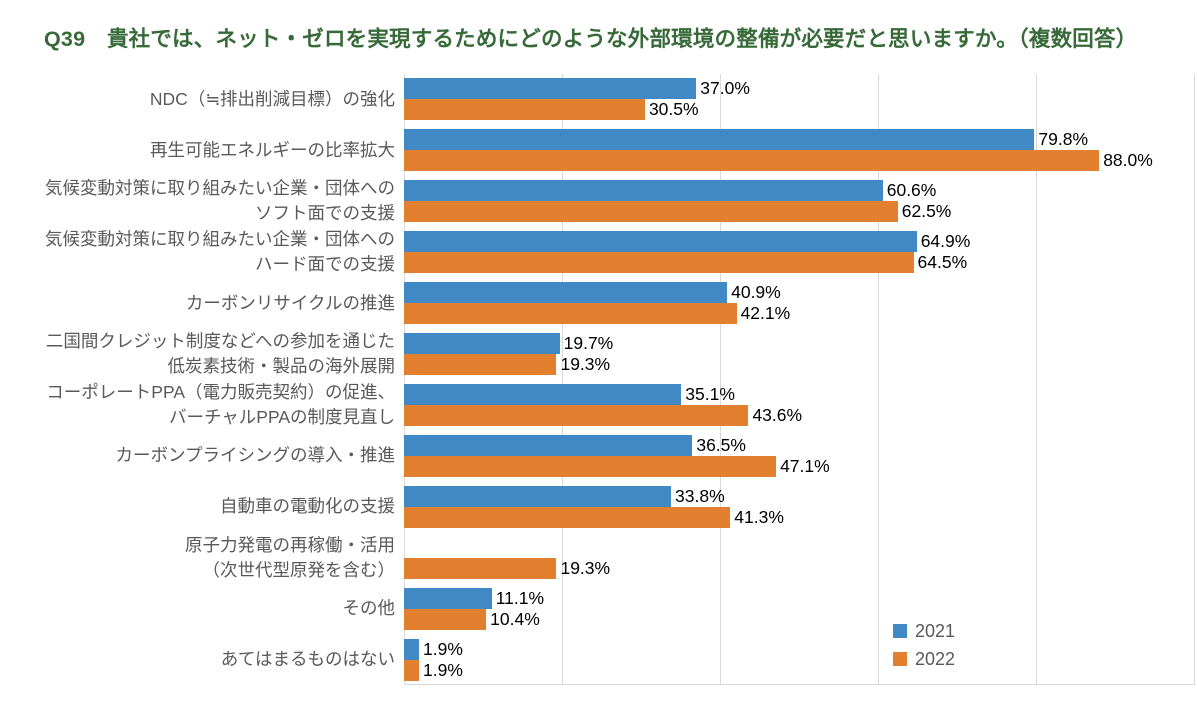 The height and width of the screenshot is (713, 1197). I want to click on legend-item-2021: 2021, so click(924, 631).